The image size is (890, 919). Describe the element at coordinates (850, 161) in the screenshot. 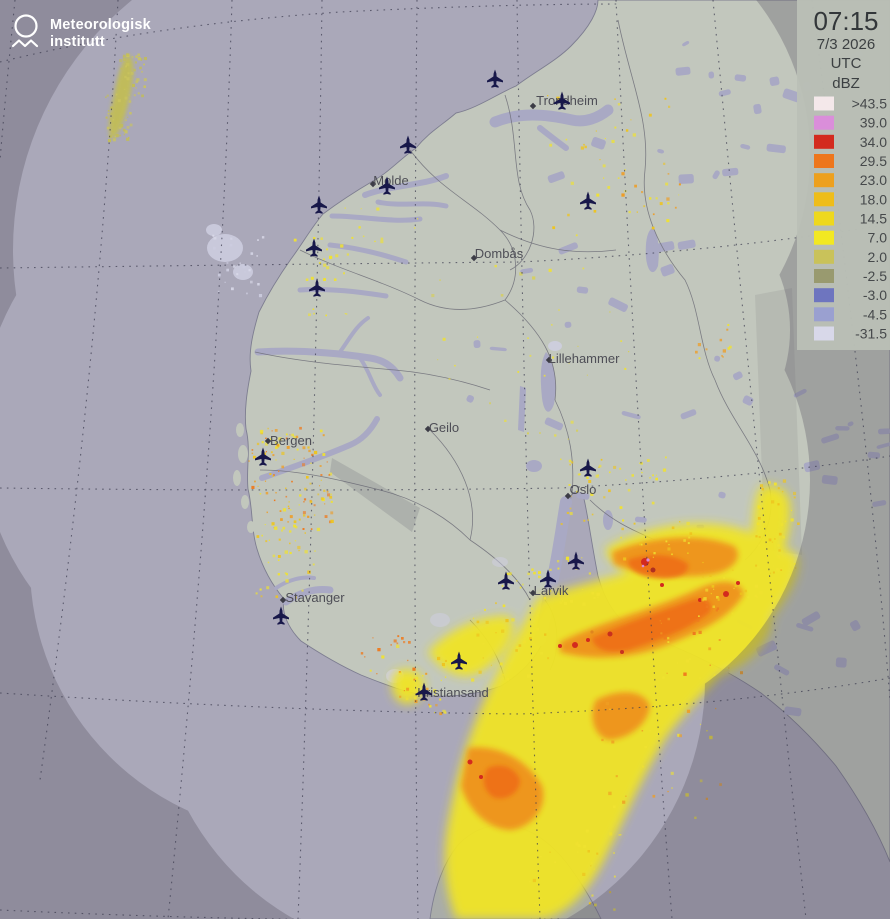

I see `legend-row: 29.5` at that location.